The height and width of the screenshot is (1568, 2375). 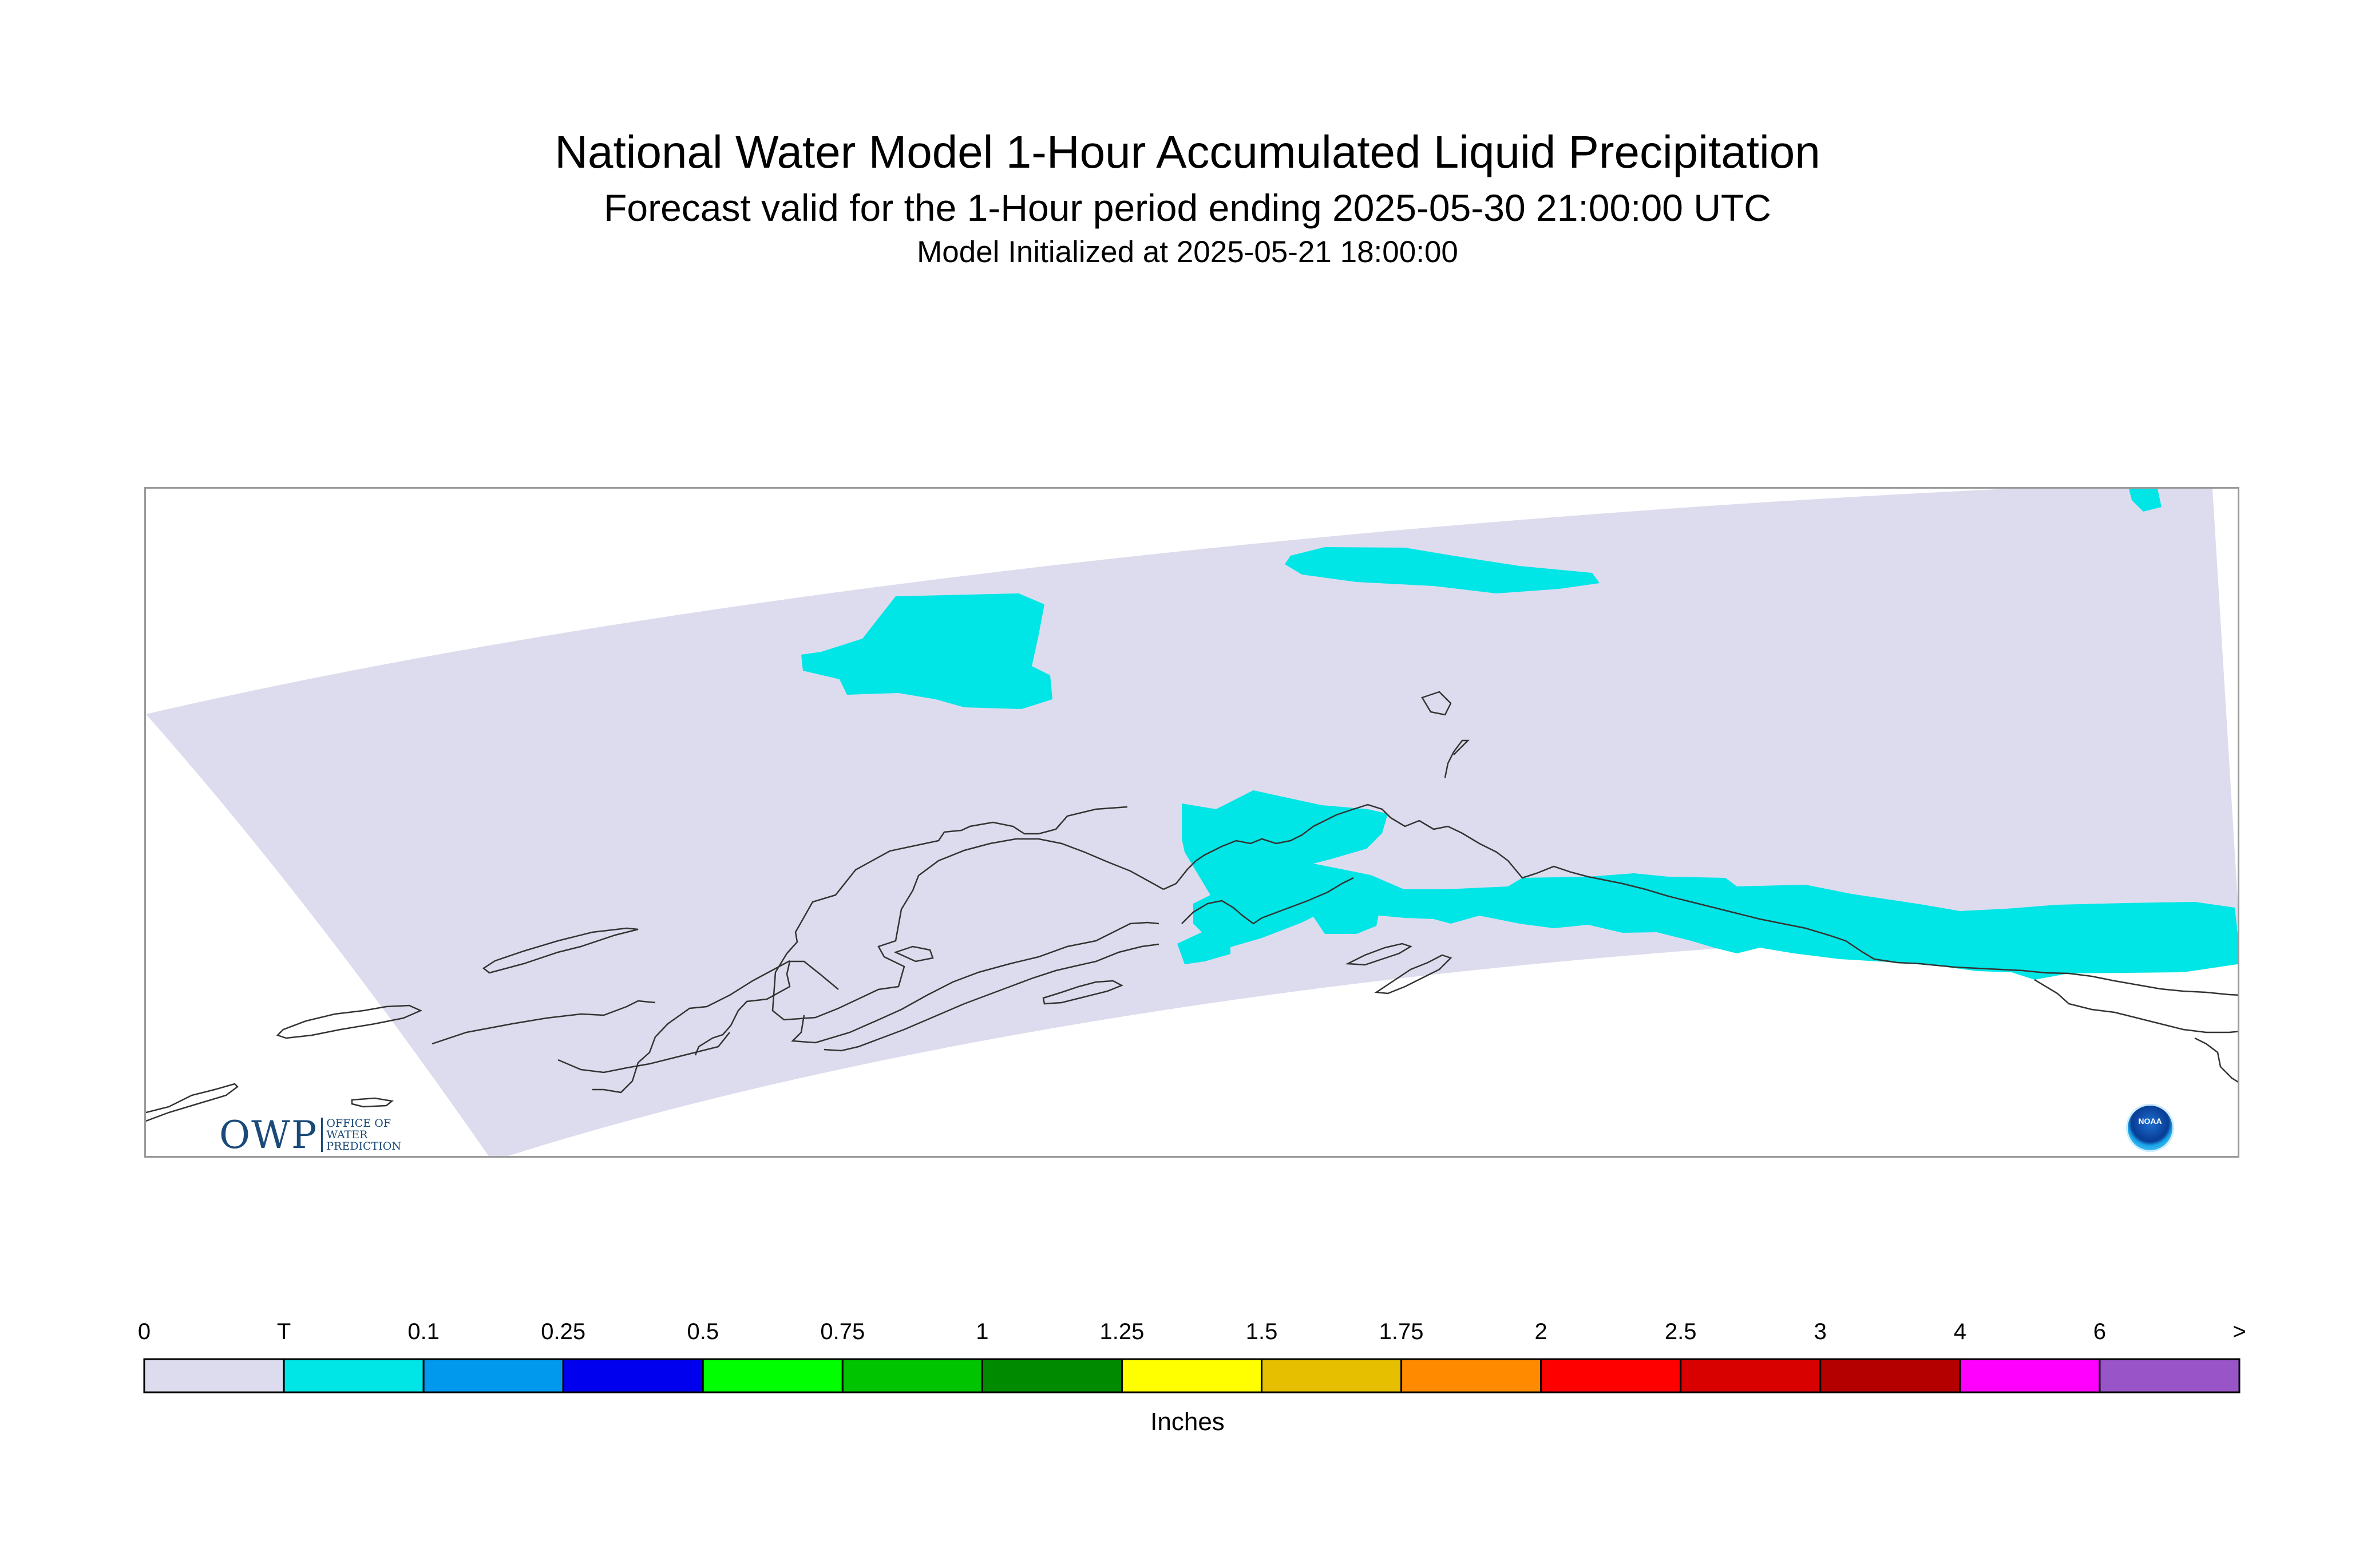 I want to click on colorbar-tick-label: 1.25, so click(x=1122, y=1331).